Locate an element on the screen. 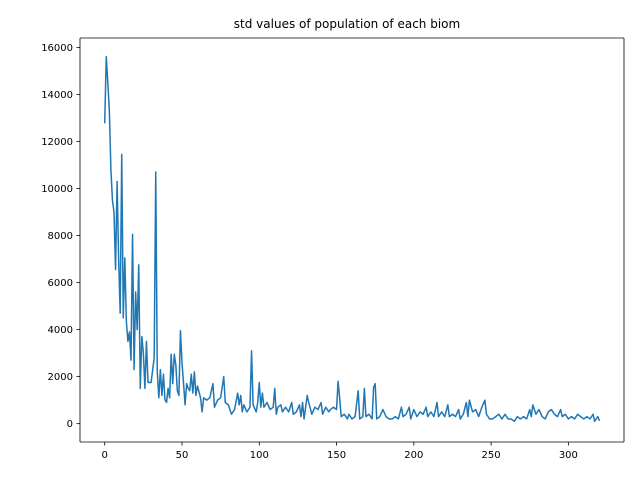 The height and width of the screenshot is (480, 640). chart-title: std values of population of each biom is located at coordinates (347, 24).